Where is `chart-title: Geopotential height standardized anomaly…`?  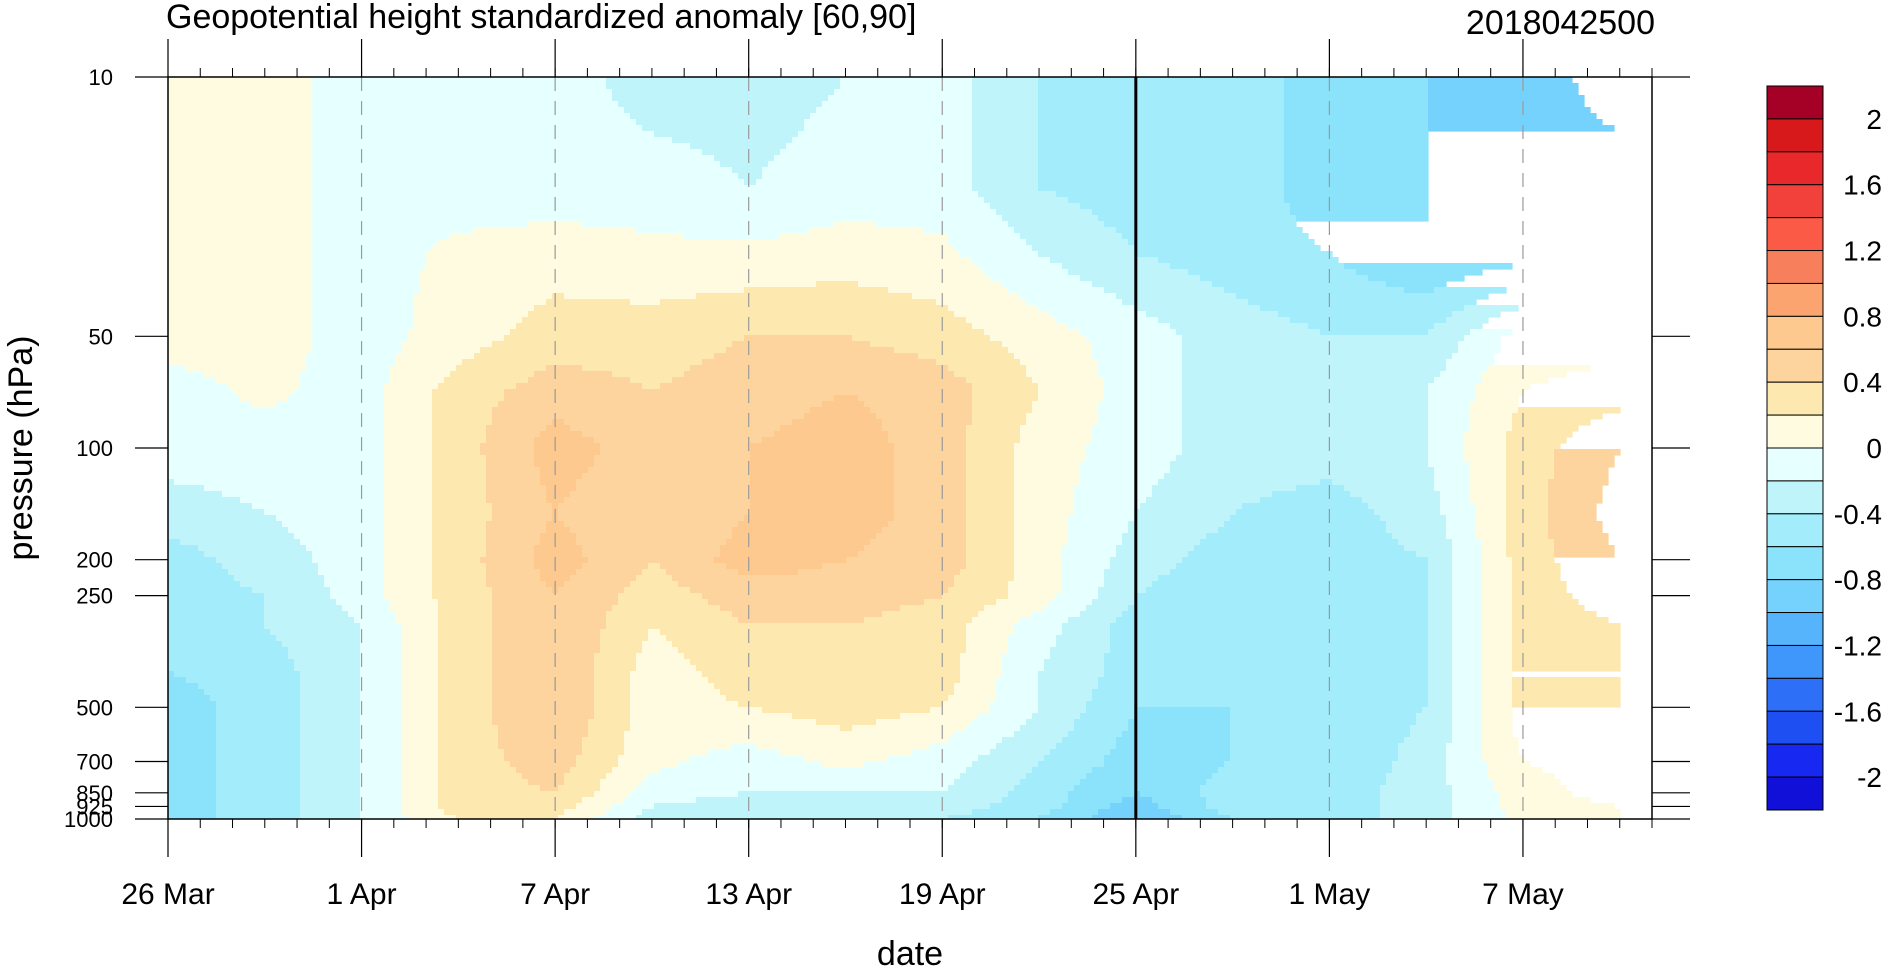 chart-title: Geopotential height standardized anomaly… is located at coordinates (541, 18).